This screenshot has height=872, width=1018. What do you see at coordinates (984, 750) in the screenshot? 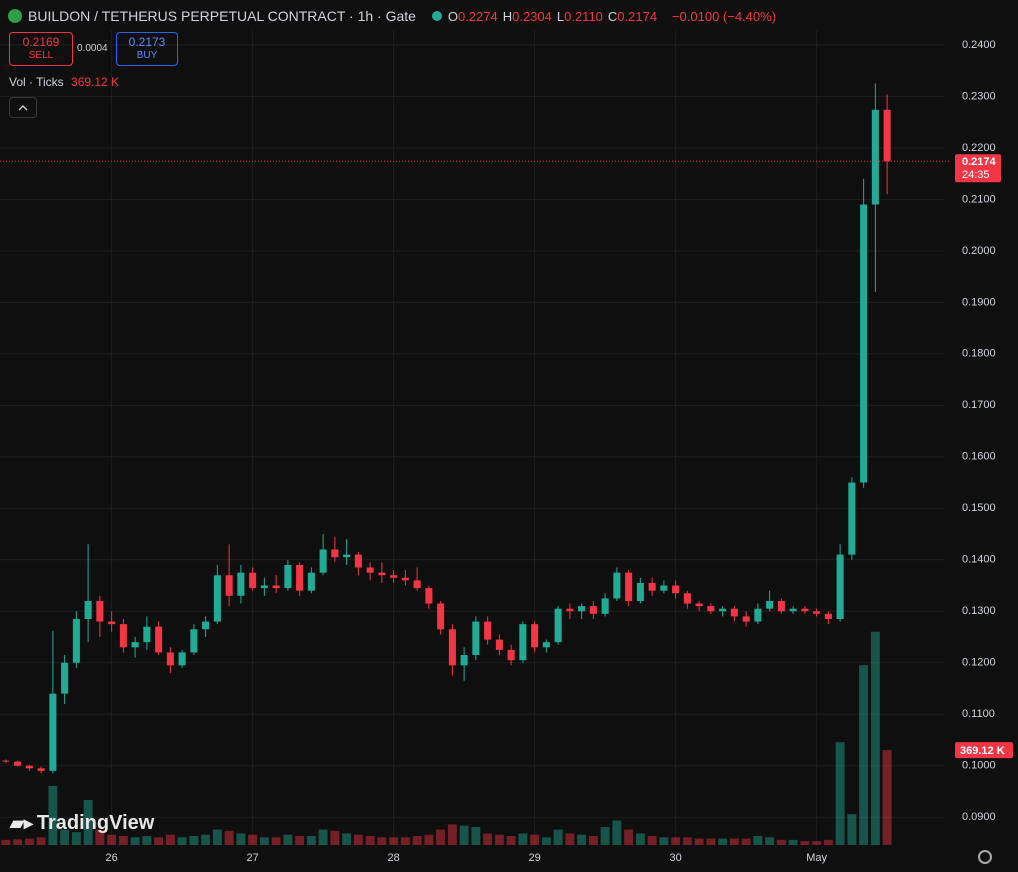
I see `volume-tag` at bounding box center [984, 750].